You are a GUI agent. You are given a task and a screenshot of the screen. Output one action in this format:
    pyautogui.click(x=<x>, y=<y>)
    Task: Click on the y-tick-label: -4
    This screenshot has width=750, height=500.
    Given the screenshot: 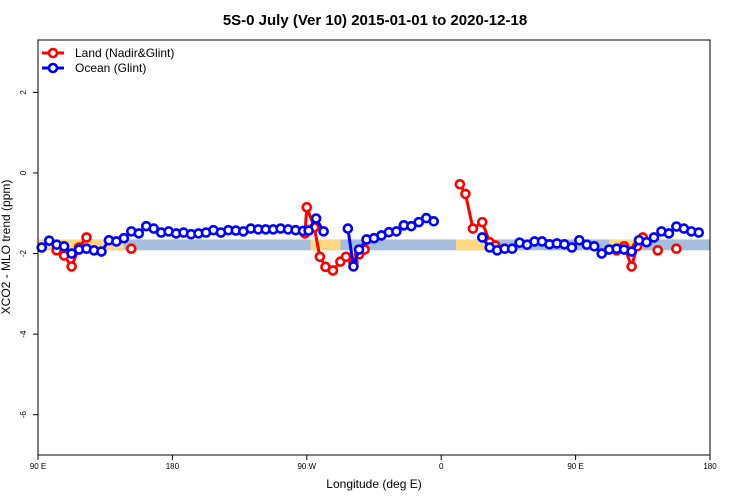 What is the action you would take?
    pyautogui.click(x=23, y=334)
    